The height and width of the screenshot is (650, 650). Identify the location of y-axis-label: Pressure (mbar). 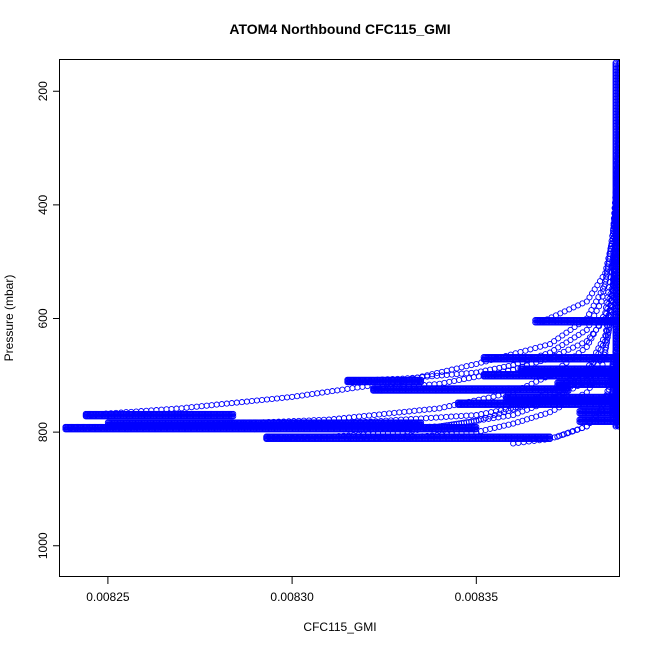
(9, 318).